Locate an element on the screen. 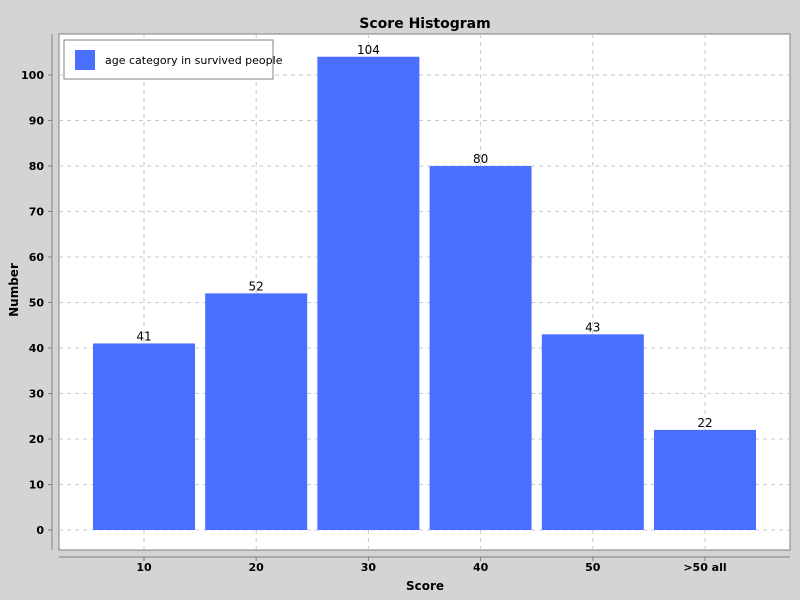  x-tick-label: 10 is located at coordinates (144, 567).